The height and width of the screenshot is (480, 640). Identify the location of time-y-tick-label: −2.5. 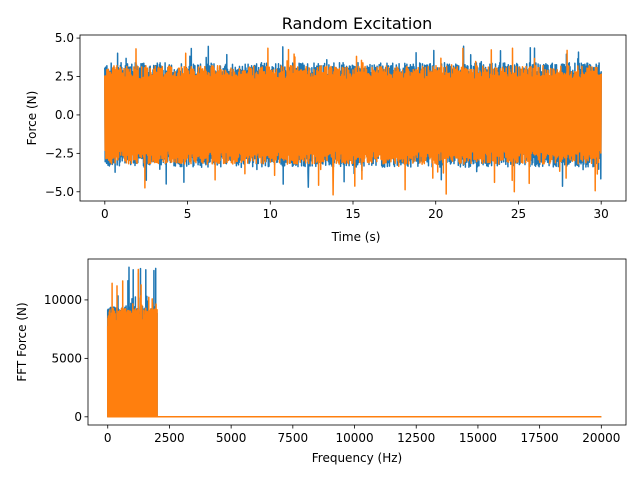
(59, 153).